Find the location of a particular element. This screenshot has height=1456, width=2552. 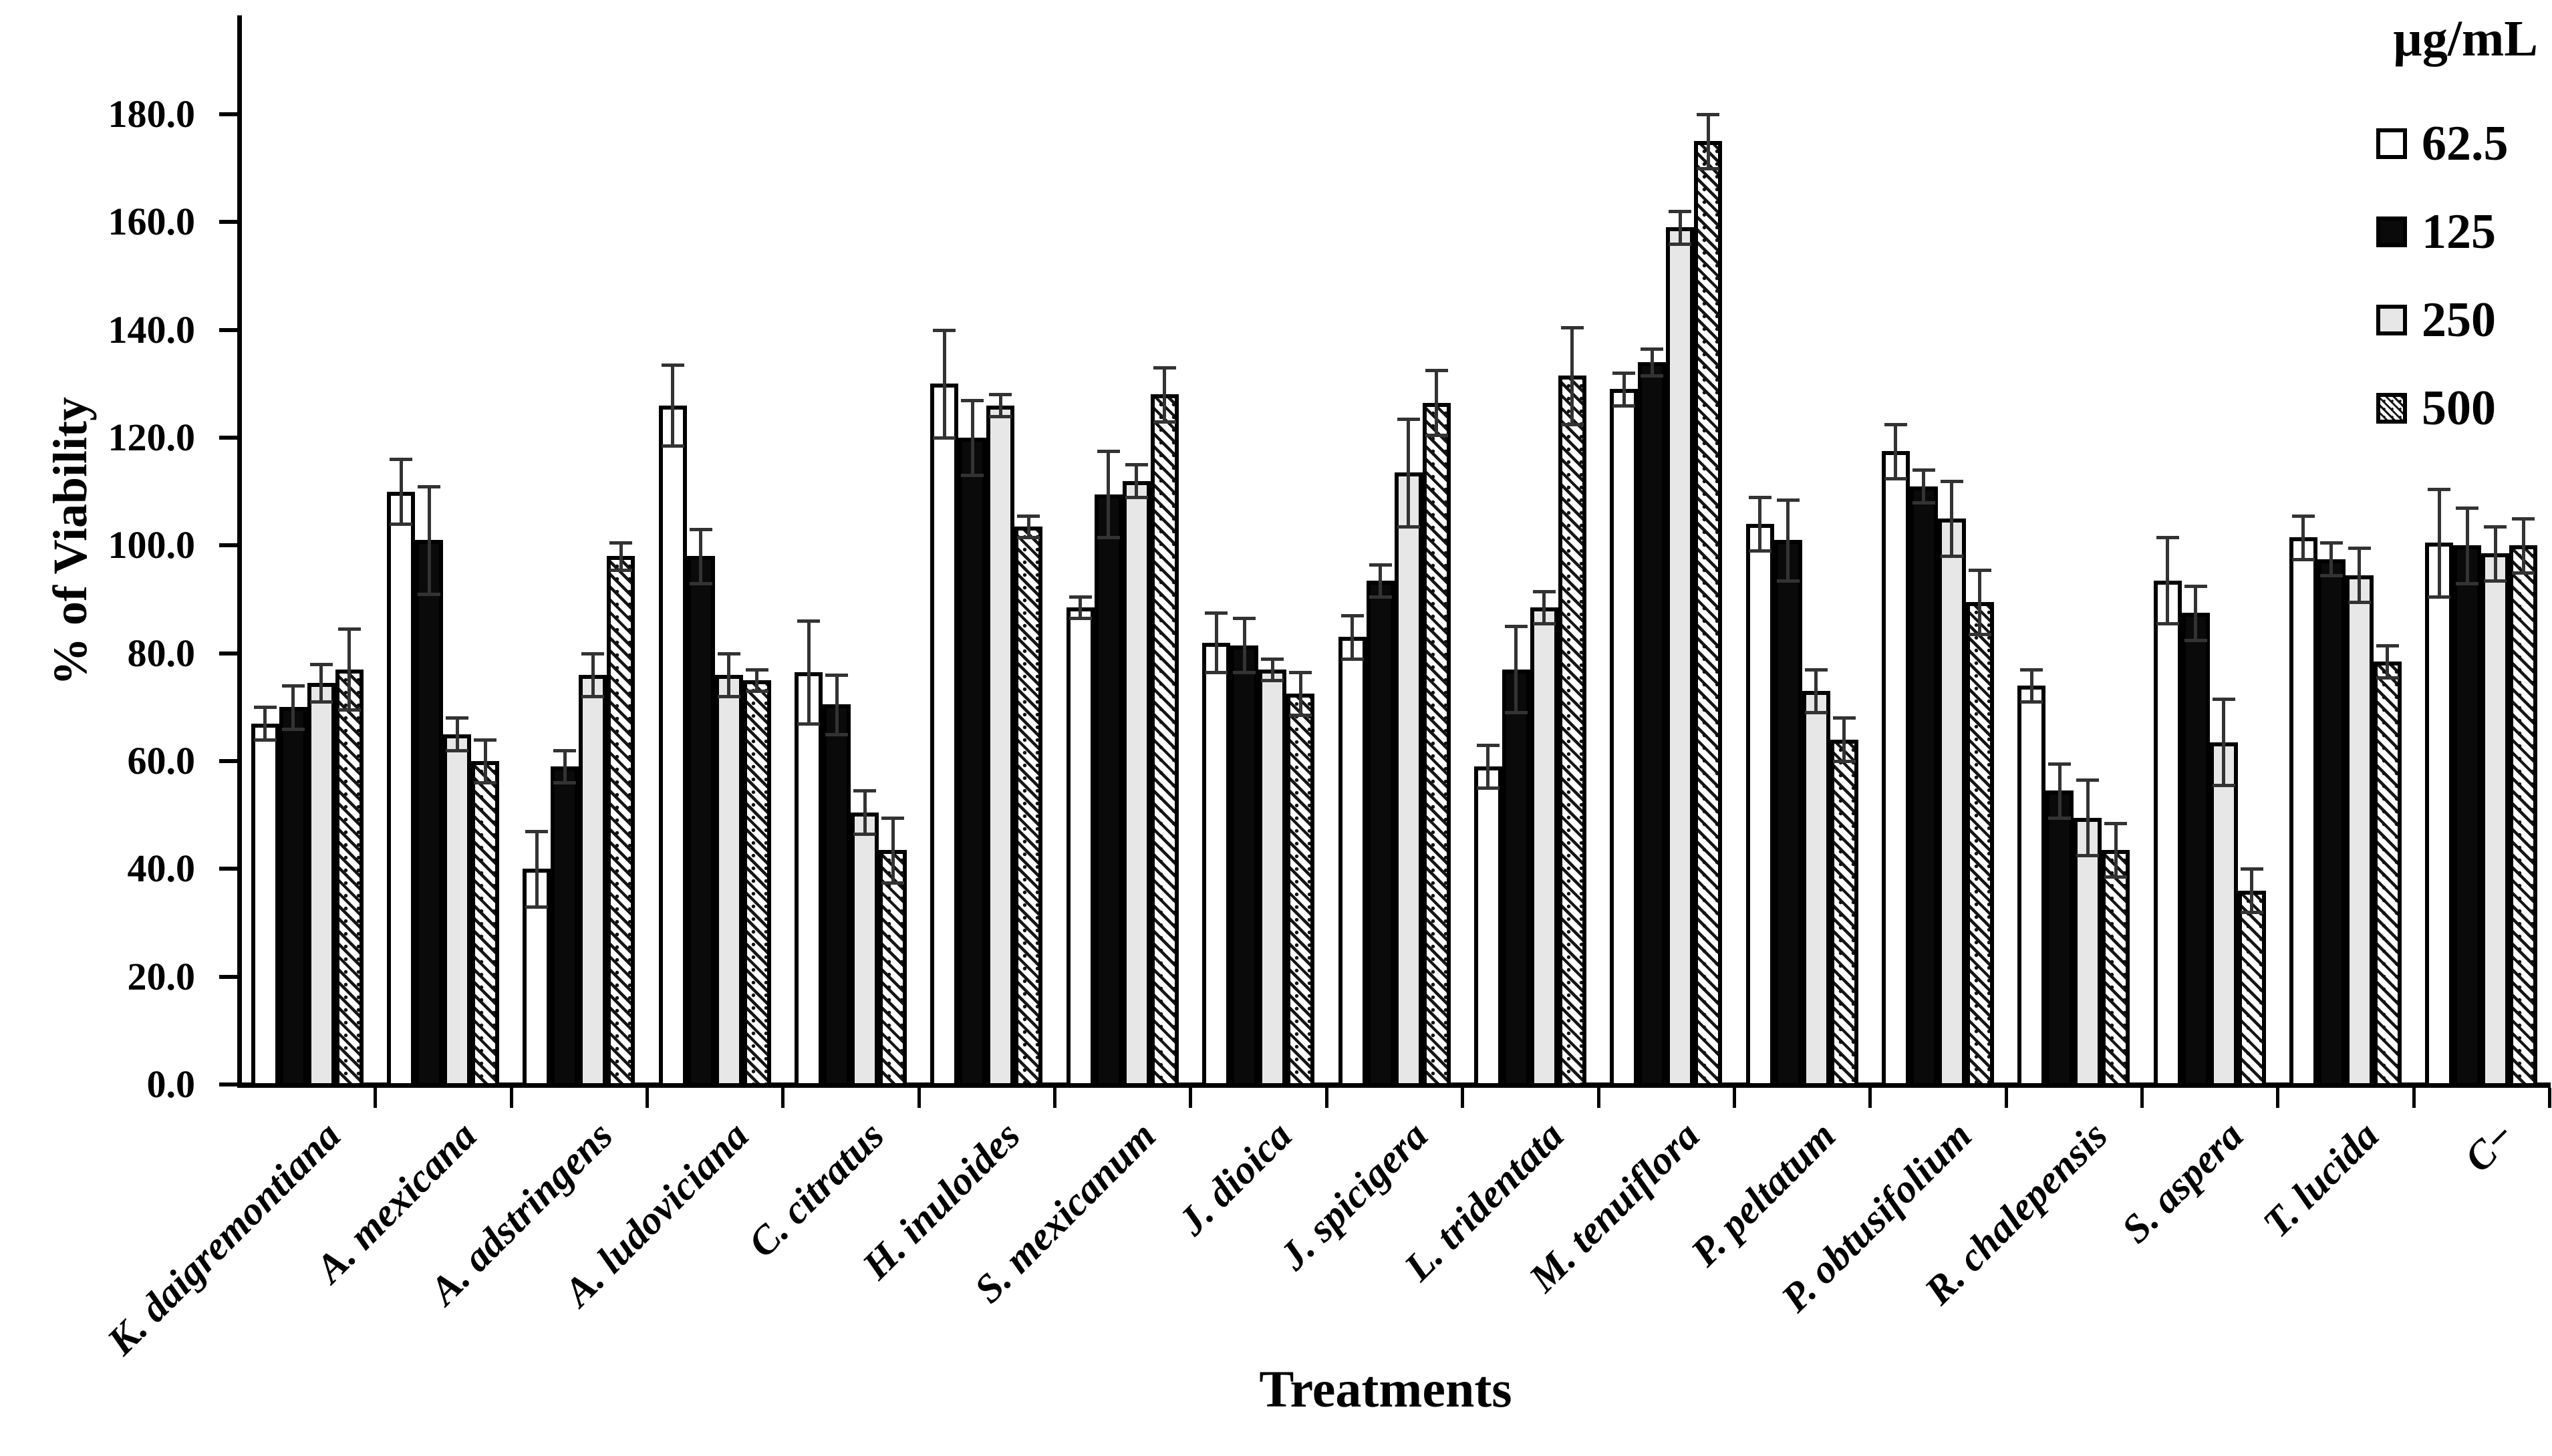

x-category-label-text: J. dioica is located at coordinates (1234, 1178).